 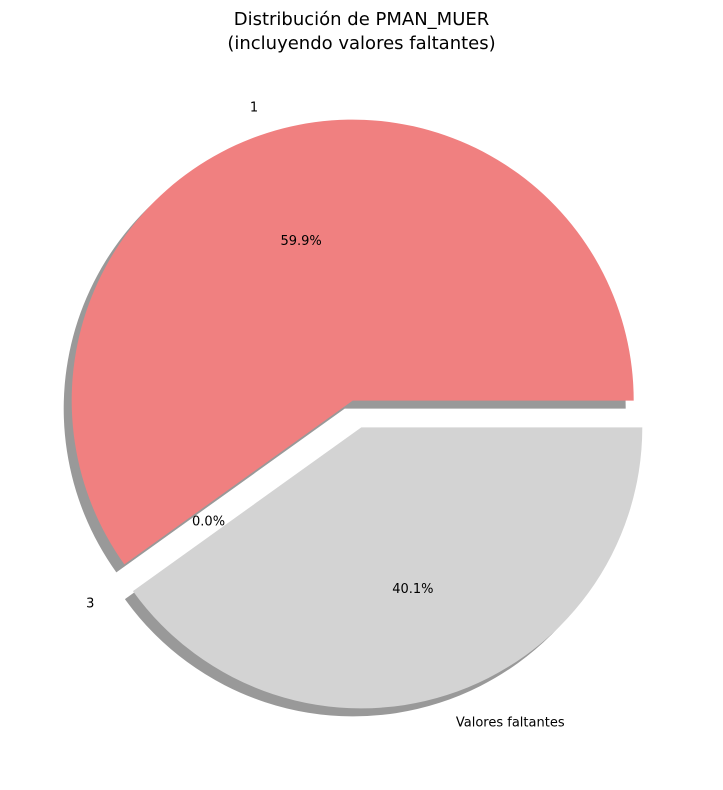 I want to click on chart-subtitle: (incluyendo valores faltantes), so click(x=361, y=43).